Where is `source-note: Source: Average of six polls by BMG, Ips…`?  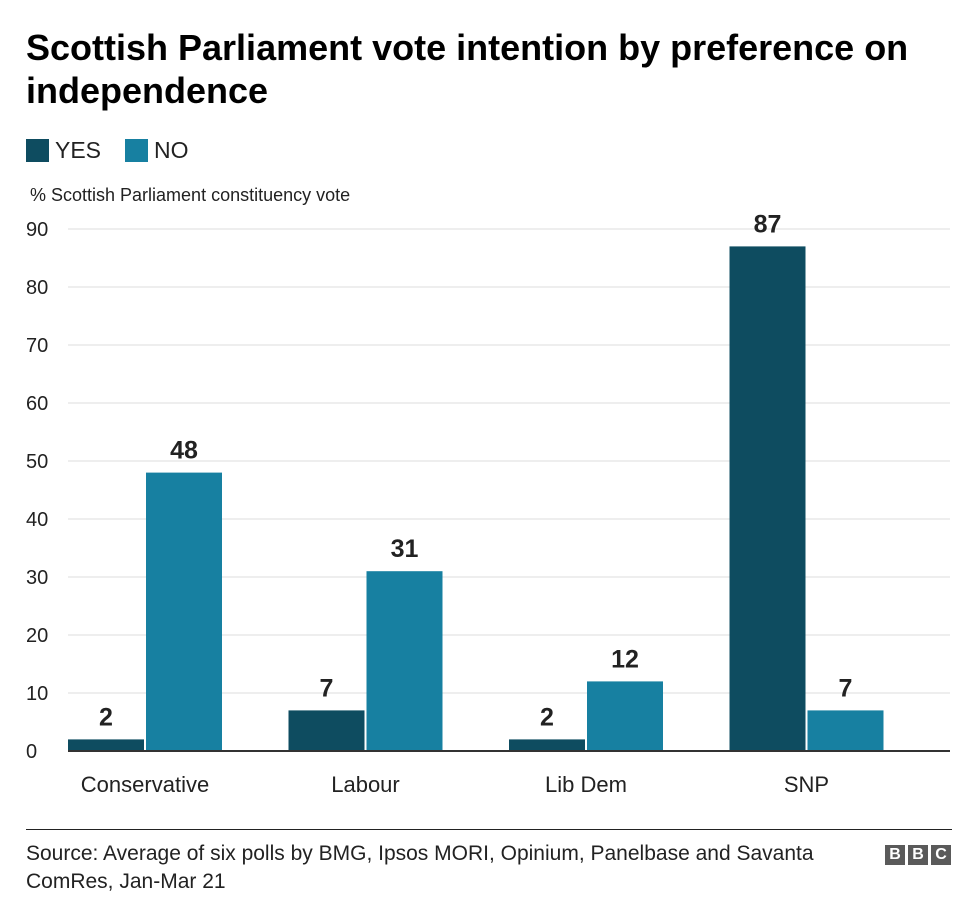 source-note: Source: Average of six polls by BMG, Ips… is located at coordinates (420, 867).